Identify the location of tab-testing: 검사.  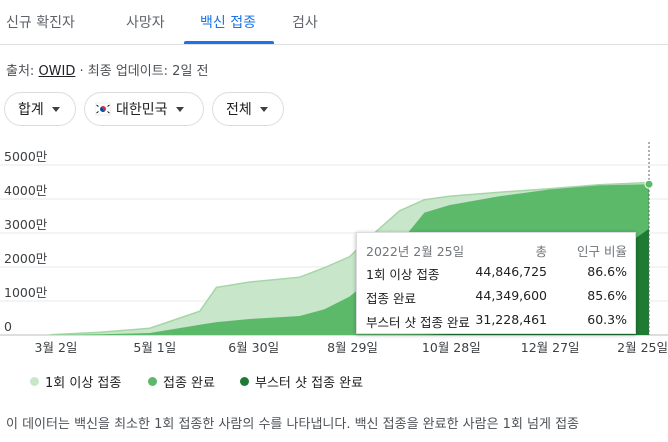
(305, 23).